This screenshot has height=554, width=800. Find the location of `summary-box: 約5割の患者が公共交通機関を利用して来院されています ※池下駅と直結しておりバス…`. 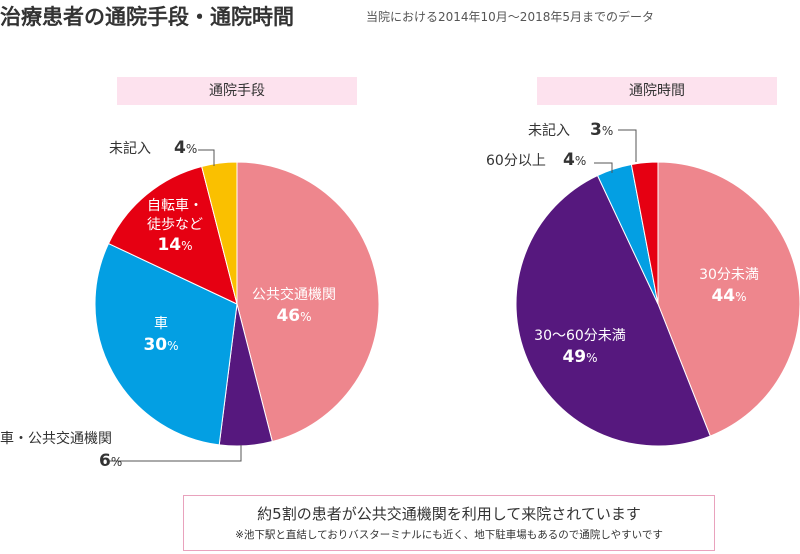

summary-box: 約5割の患者が公共交通機関を利用して来院されています ※池下駅と直結しておりバス… is located at coordinates (449, 523).